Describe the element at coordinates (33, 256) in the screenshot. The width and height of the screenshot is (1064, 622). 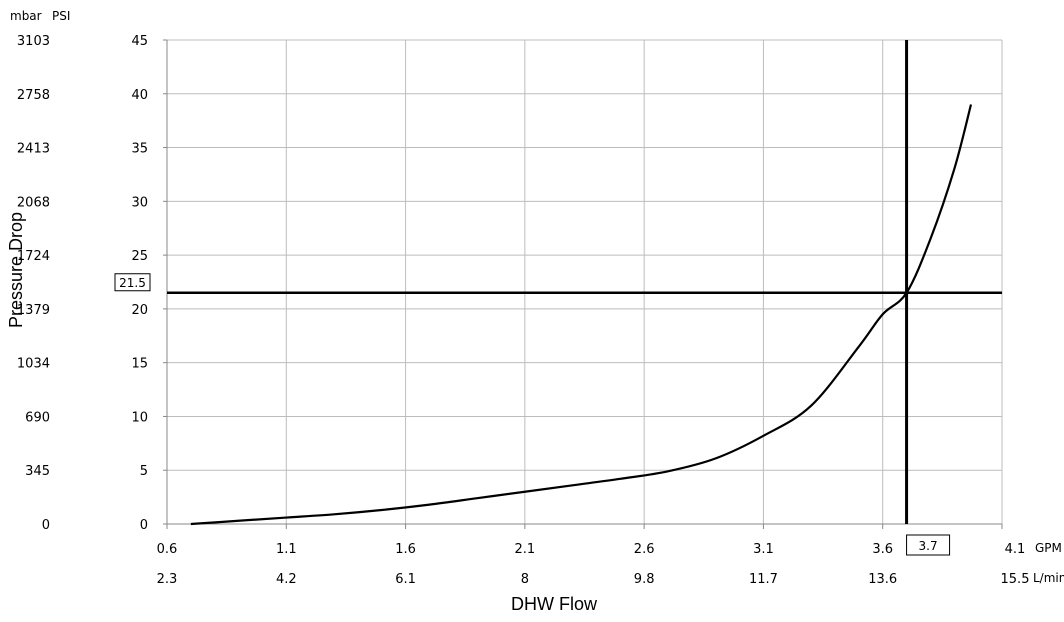
I see `y-tick-label-mbar: 1724` at that location.